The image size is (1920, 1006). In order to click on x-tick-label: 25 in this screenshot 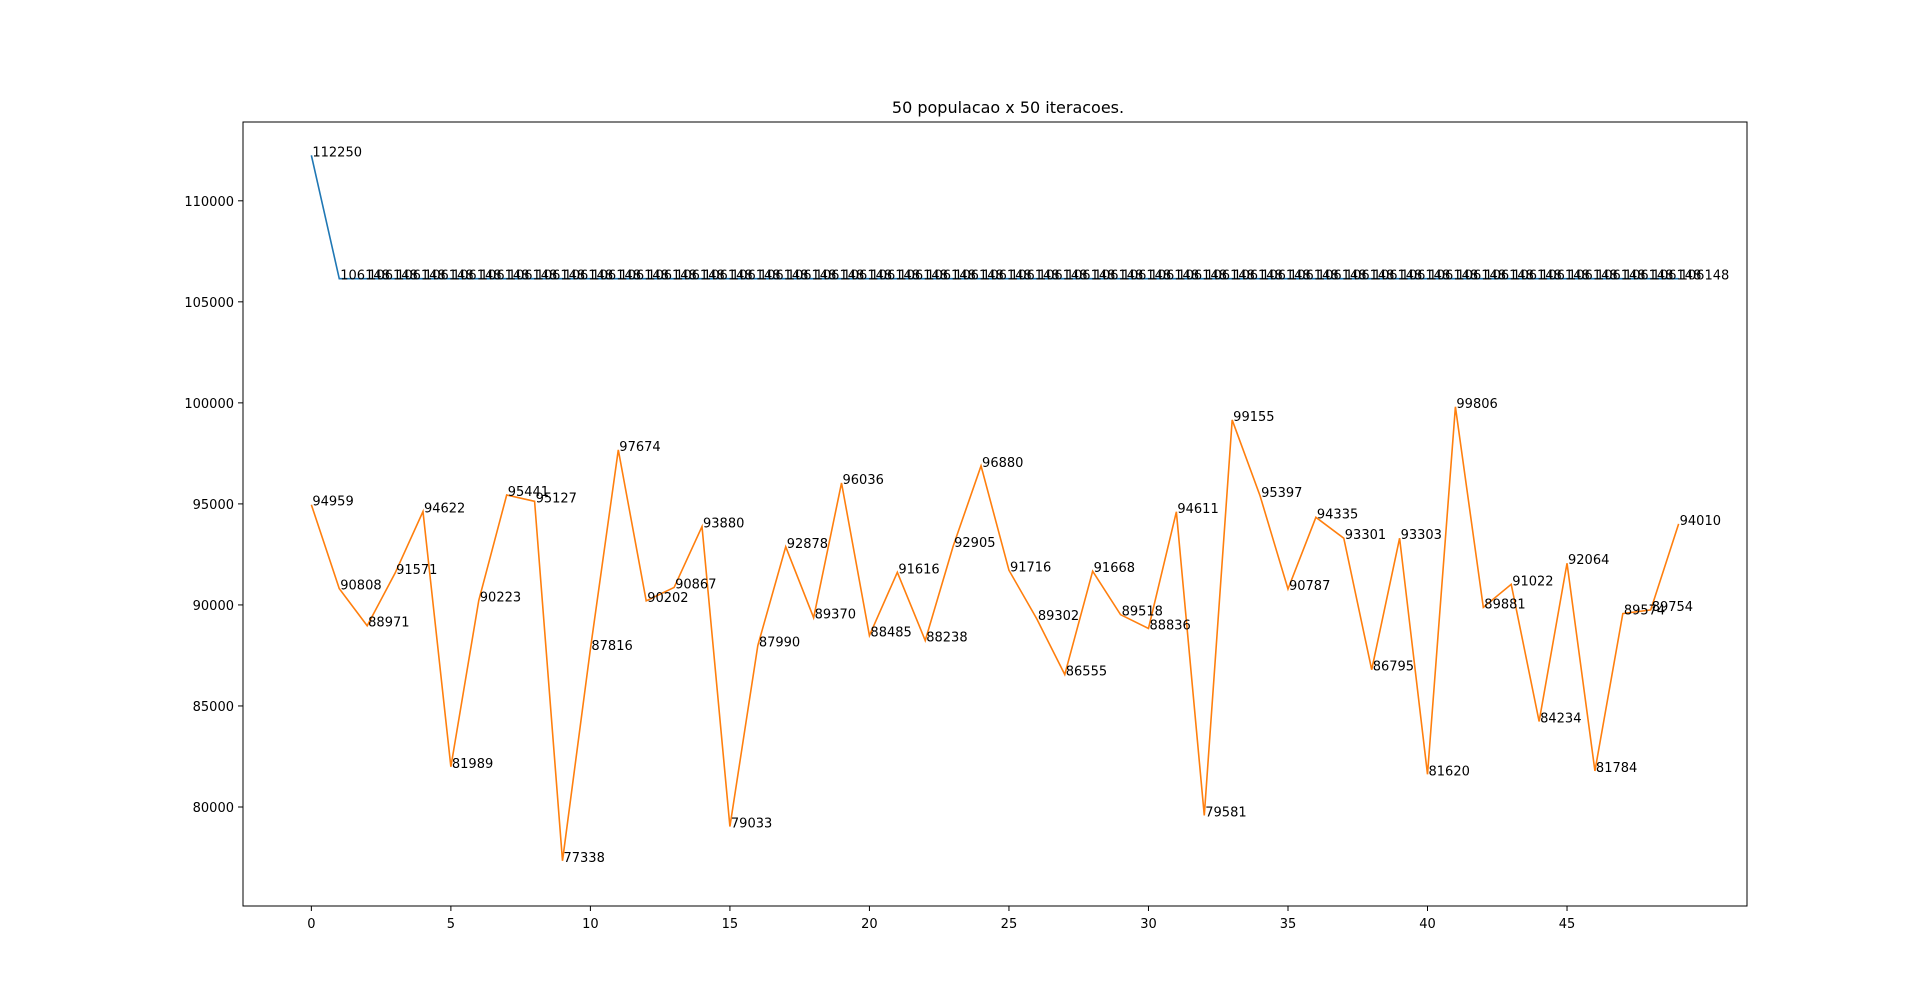, I will do `click(1009, 924)`.